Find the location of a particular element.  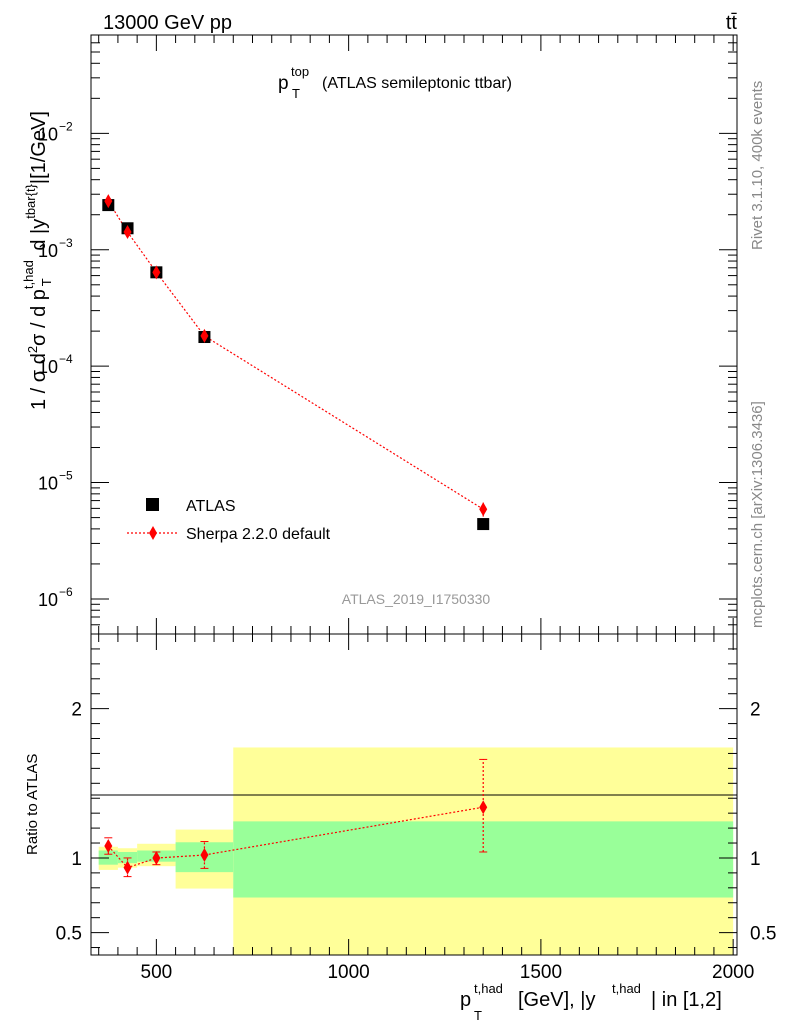

main-ytick-labels: 10−610−510−410−310−2 is located at coordinates (55, 364).